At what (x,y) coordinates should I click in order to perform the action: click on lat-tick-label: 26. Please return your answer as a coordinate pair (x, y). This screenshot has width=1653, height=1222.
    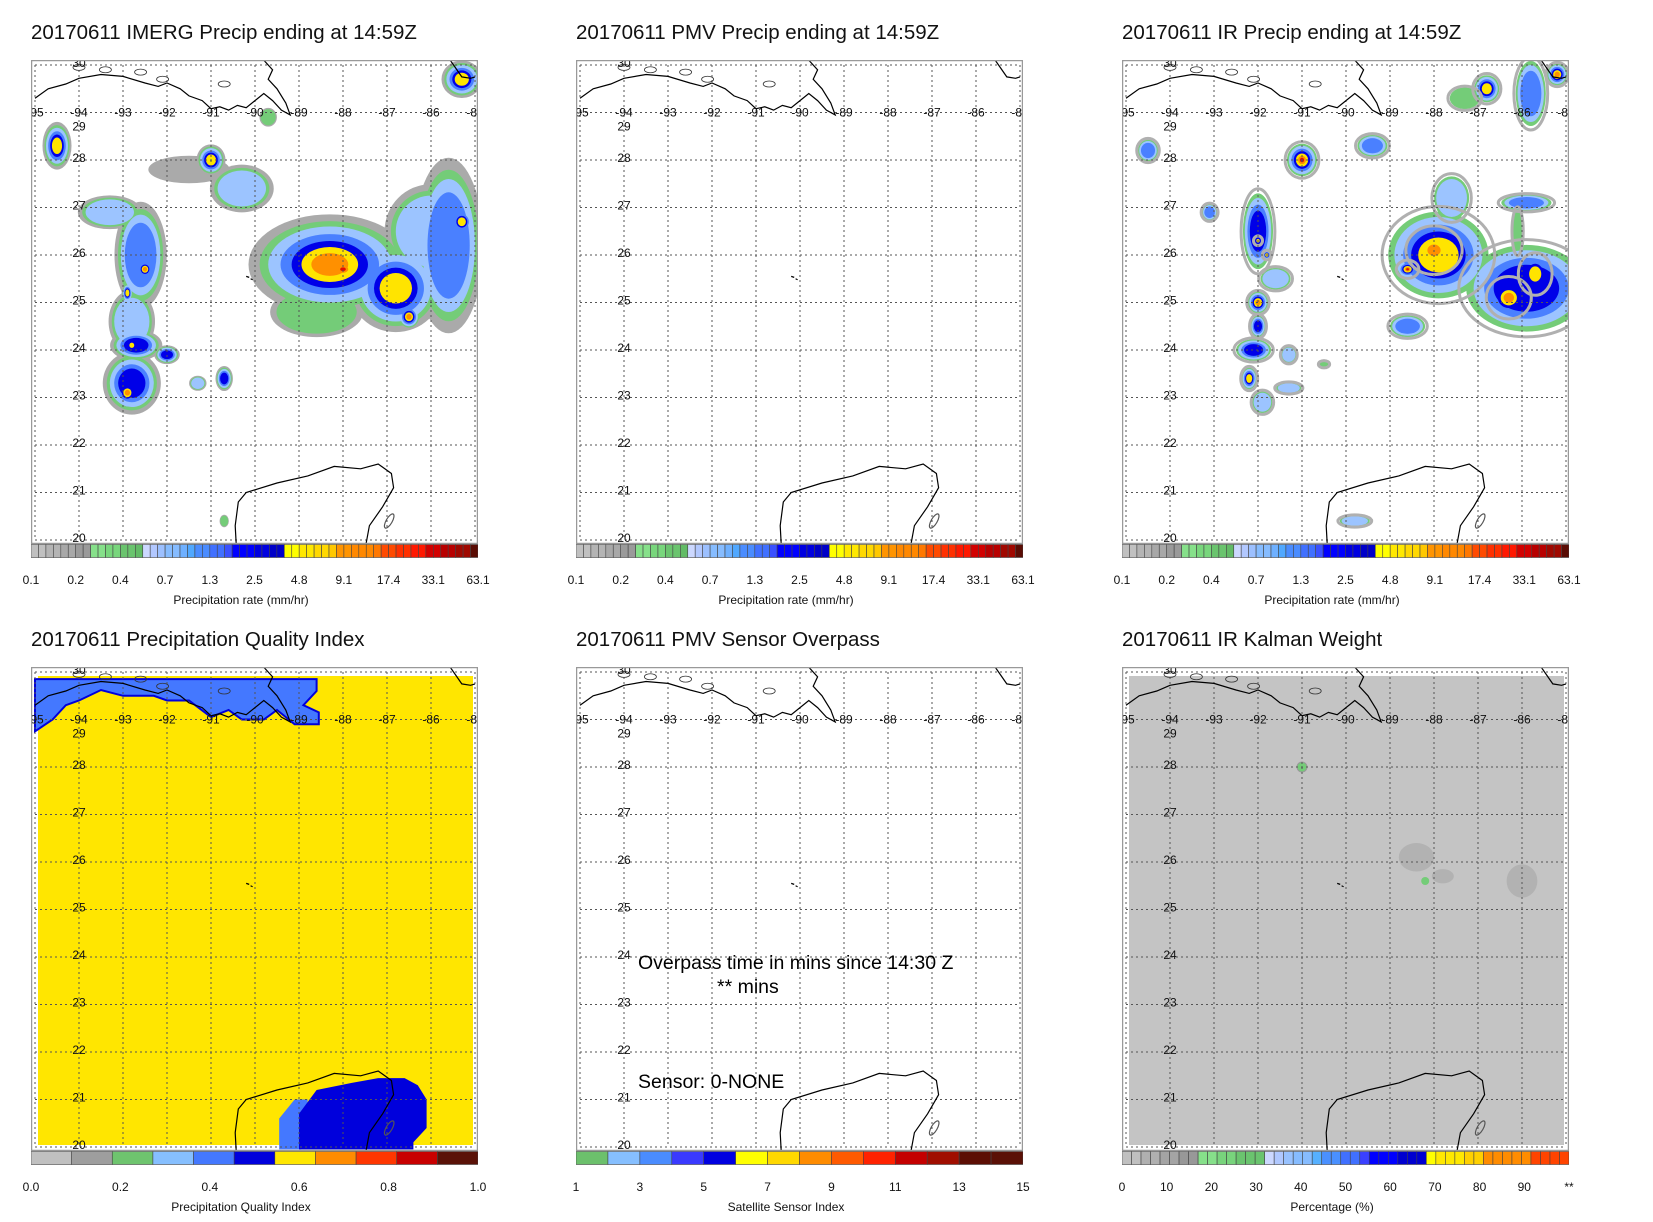
    Looking at the image, I should click on (79, 860).